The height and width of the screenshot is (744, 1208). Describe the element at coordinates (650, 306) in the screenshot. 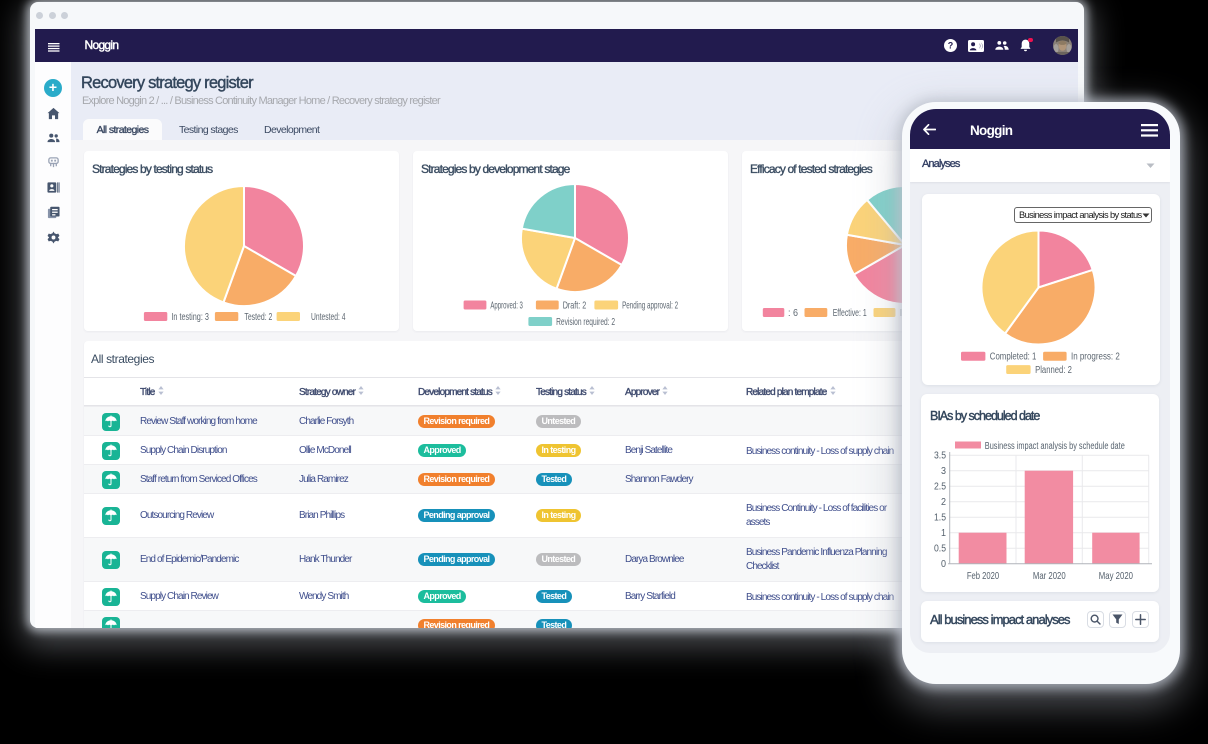

I see `svg-text: Pending approval: 2` at that location.